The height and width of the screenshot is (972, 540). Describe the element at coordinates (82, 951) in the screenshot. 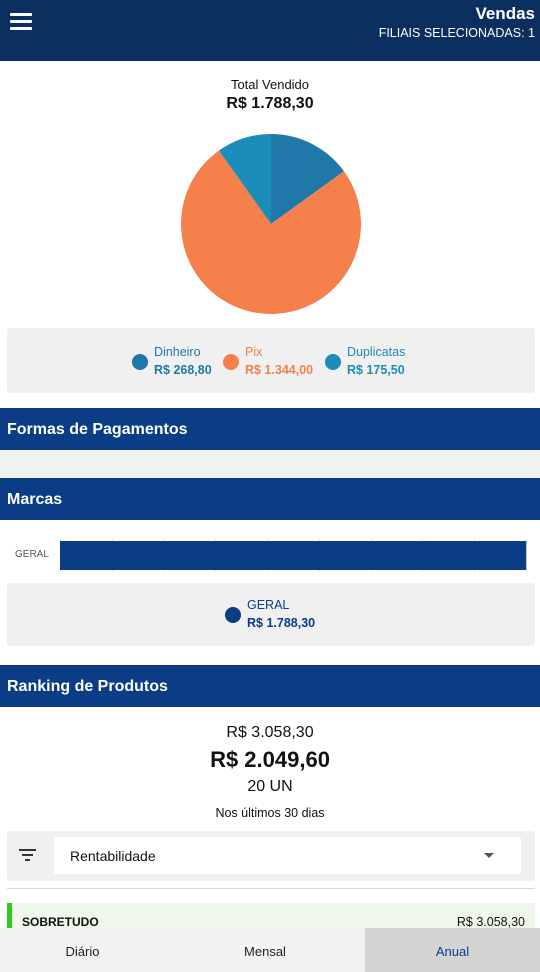

I see `tab-diario: Diário` at that location.